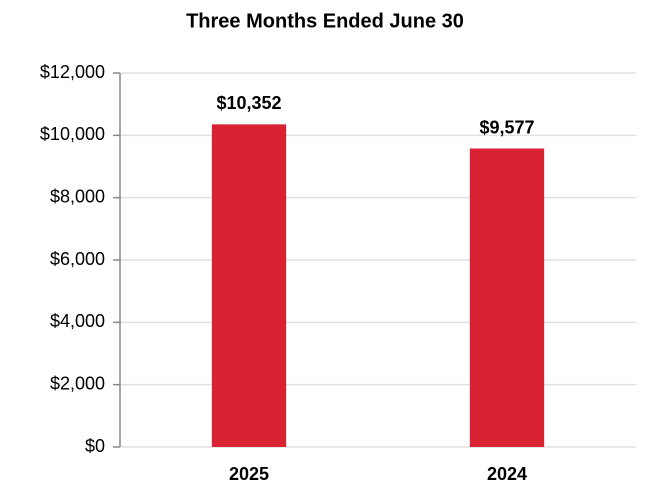 The height and width of the screenshot is (500, 650). What do you see at coordinates (95, 446) in the screenshot?
I see `y-tick-label: $0` at bounding box center [95, 446].